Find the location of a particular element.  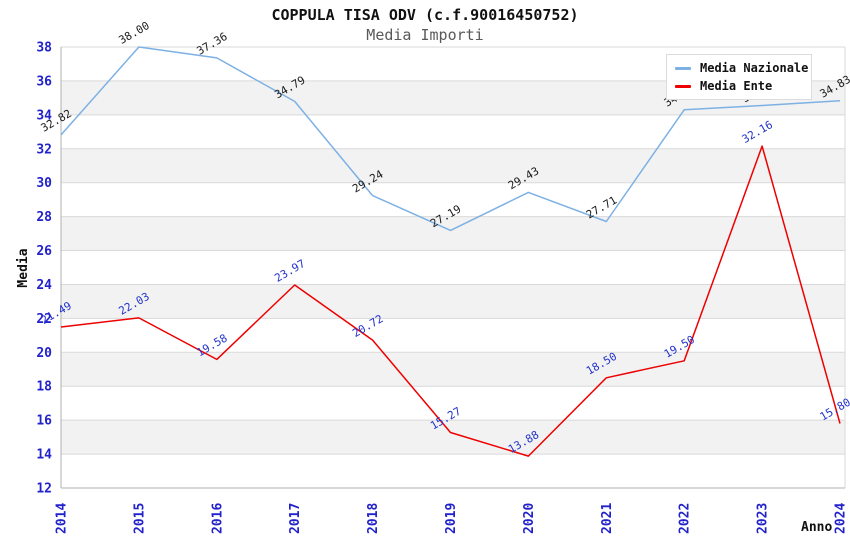

x-tick-label: 2017 is located at coordinates (295, 518).